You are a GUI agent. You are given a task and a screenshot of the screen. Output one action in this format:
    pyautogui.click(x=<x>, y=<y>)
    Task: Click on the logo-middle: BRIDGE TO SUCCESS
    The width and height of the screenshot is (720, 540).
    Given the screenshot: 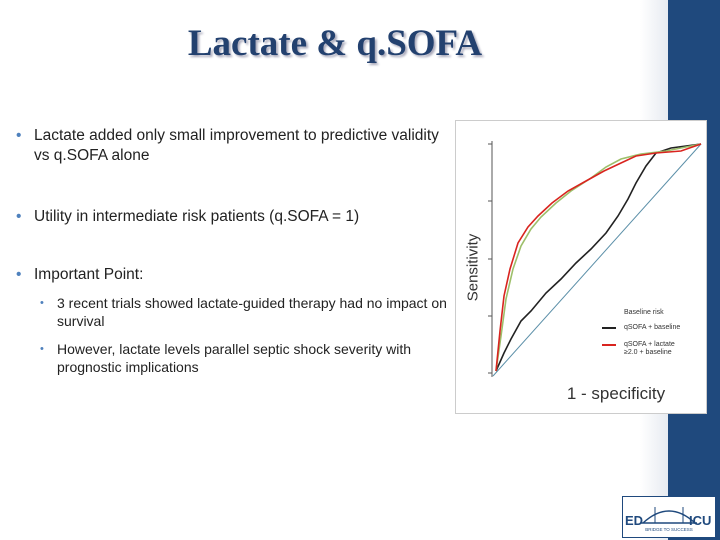 What is the action you would take?
    pyautogui.click(x=669, y=529)
    